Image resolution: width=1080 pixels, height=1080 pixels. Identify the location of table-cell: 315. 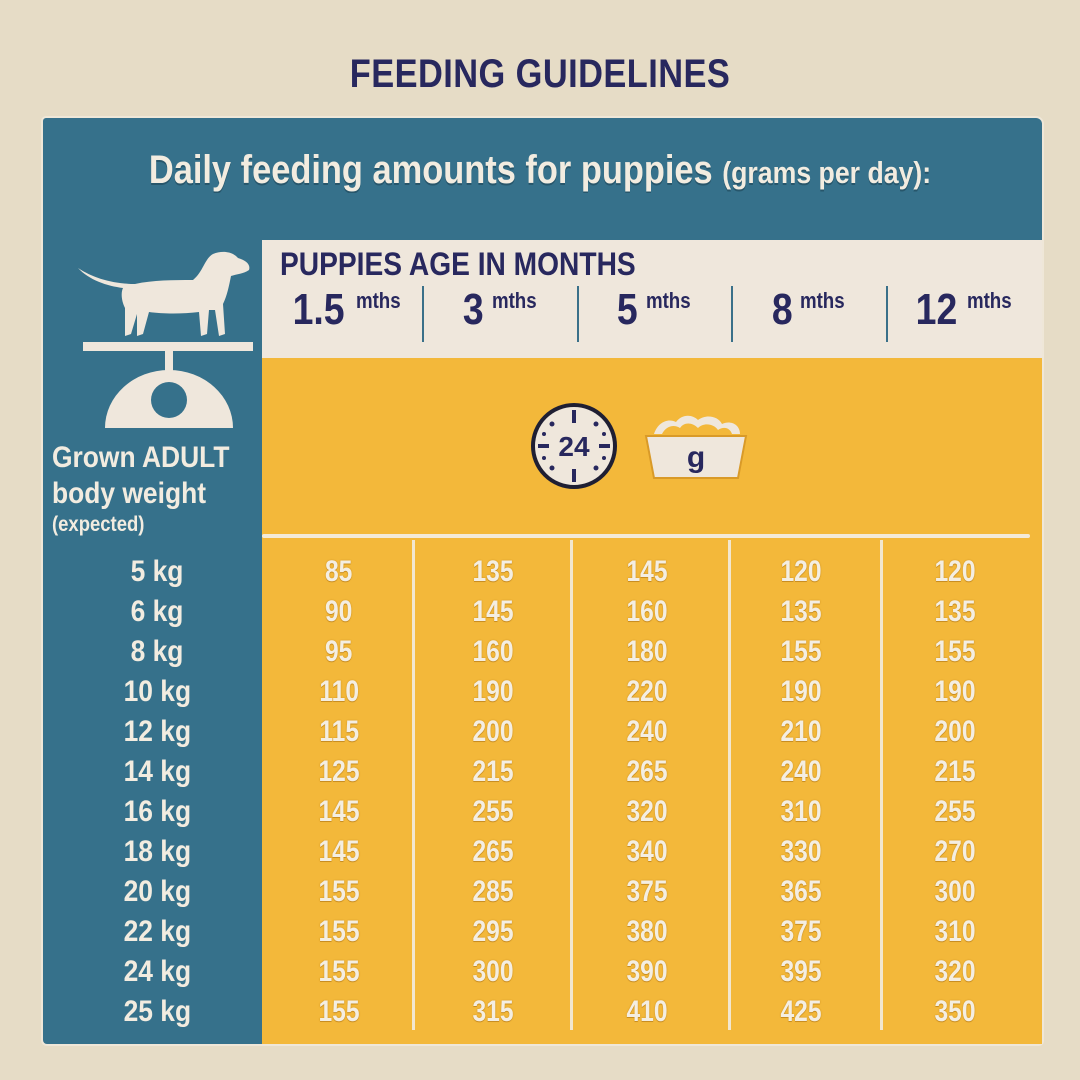
(493, 1011).